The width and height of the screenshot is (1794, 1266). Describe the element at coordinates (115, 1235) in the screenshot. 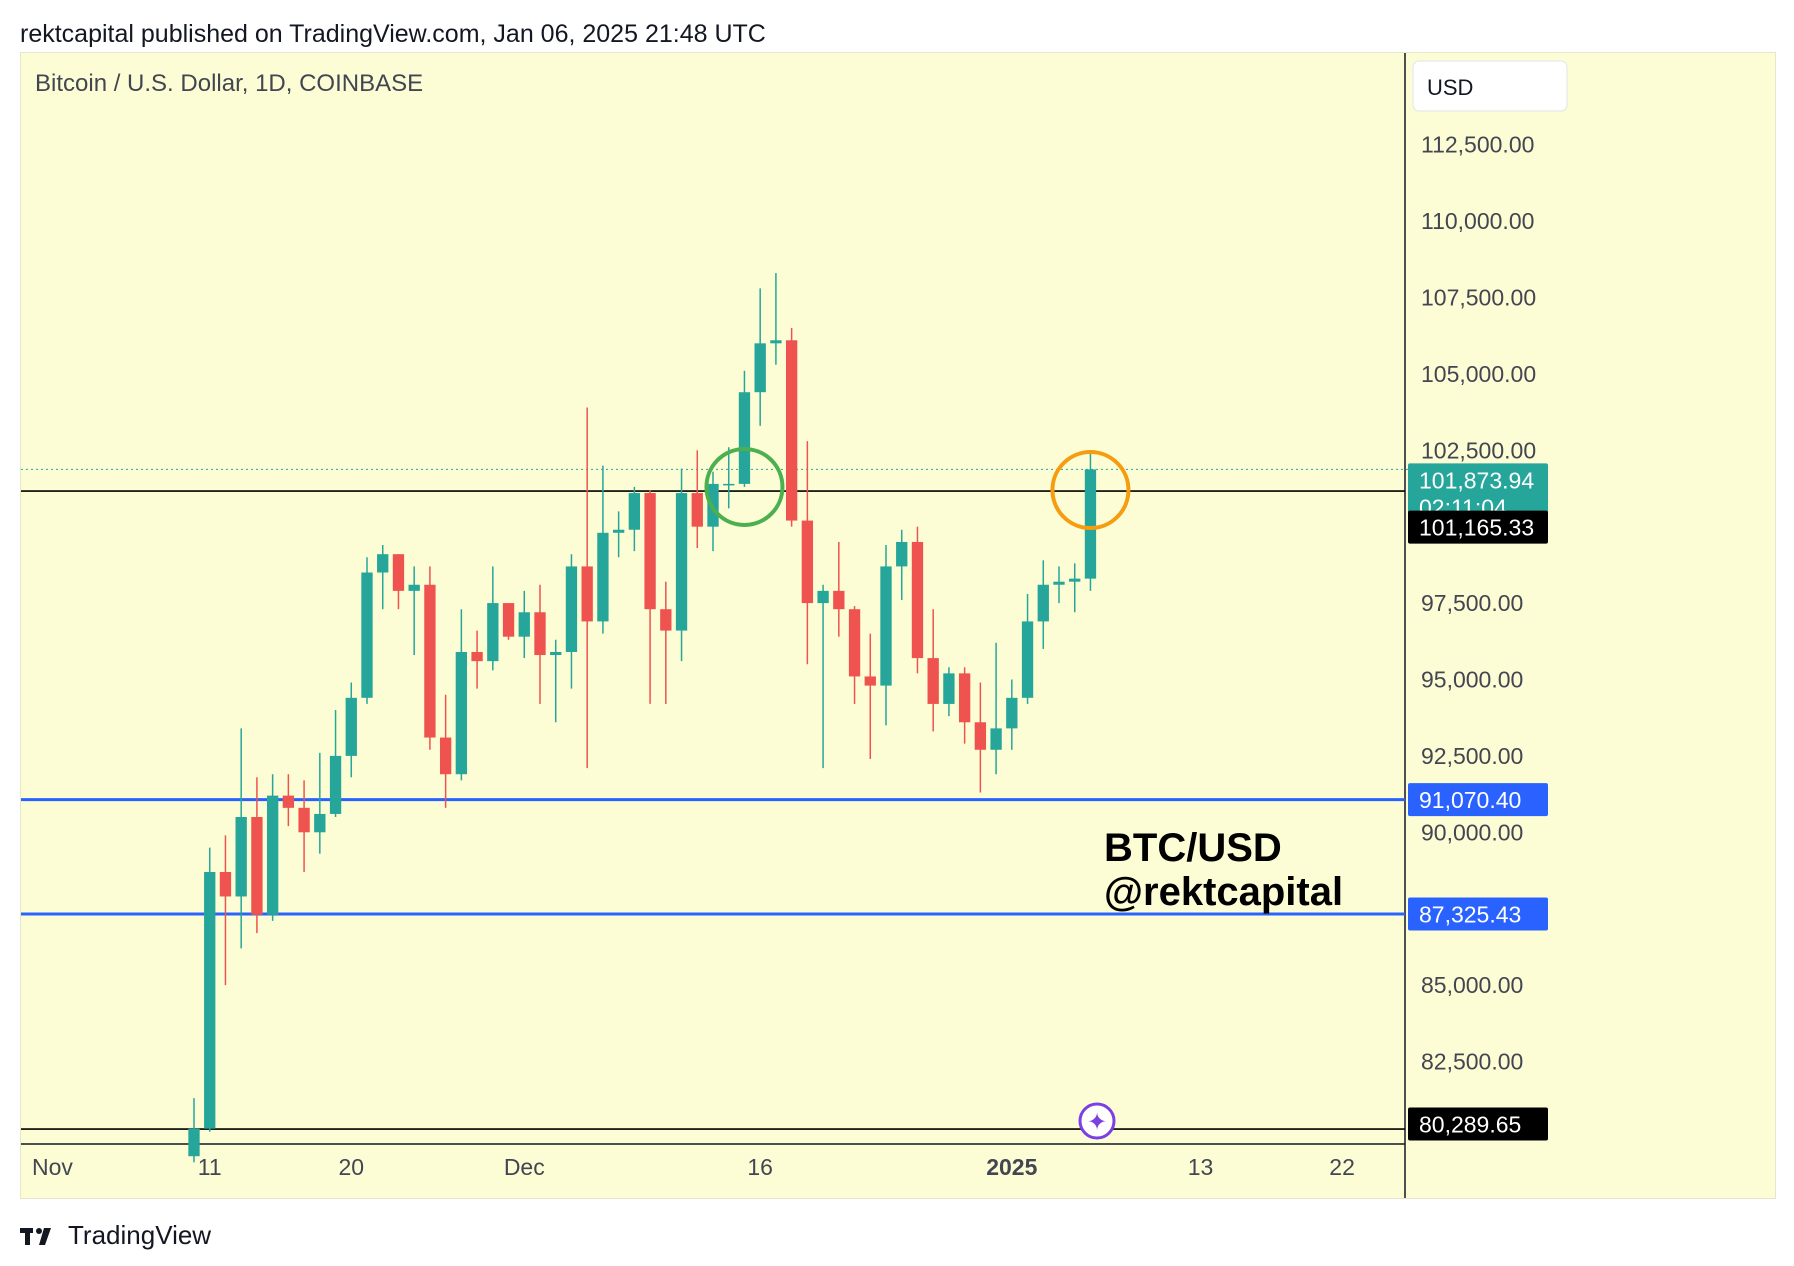

I see `tradingview-logo: TradingView` at that location.